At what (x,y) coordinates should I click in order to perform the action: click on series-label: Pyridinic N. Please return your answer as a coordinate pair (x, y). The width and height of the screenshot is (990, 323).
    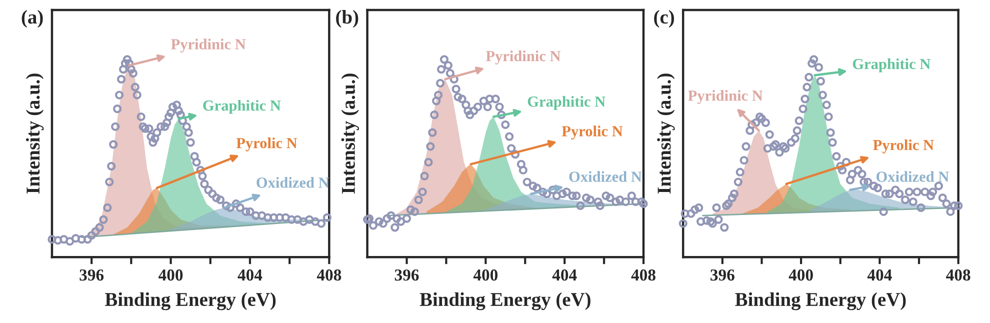
    Looking at the image, I should click on (725, 97).